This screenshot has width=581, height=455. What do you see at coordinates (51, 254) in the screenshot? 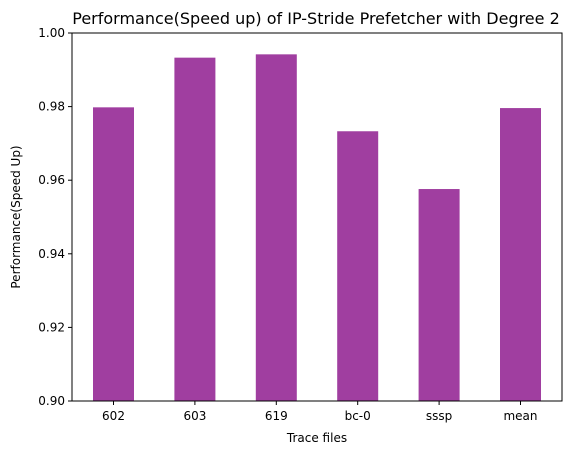
I see `y-tick-label: 0.94` at bounding box center [51, 254].